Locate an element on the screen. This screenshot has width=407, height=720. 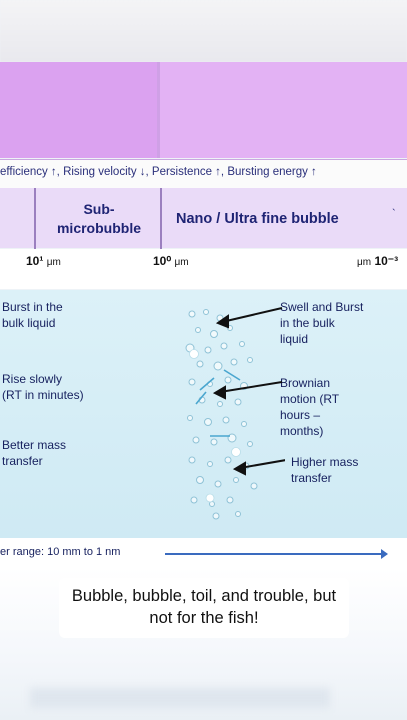
property-strip is located at coordinates (203, 174).